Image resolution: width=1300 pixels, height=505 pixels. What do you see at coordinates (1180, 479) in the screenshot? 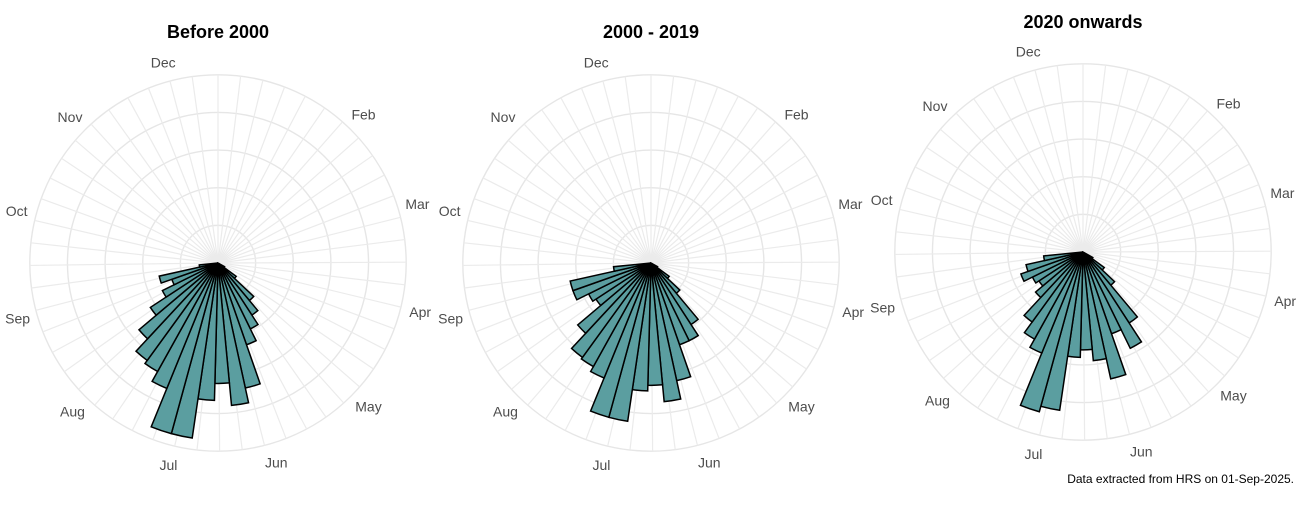
I see `data-source-caption: Data extracted from HRS on 01-Sep-2025.` at bounding box center [1180, 479].